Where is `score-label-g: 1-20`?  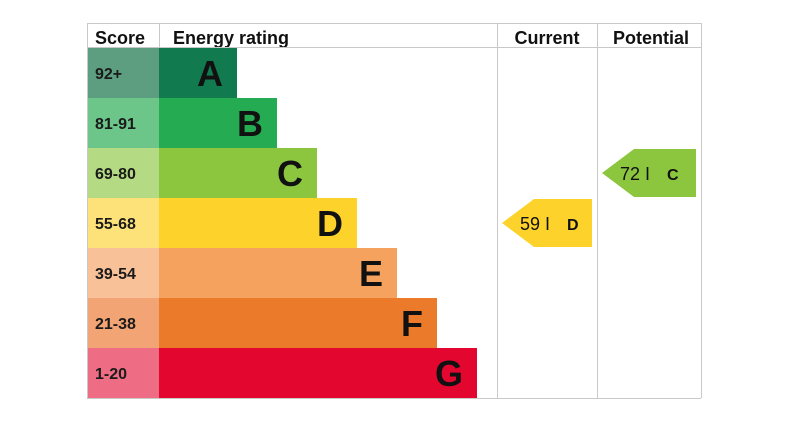 score-label-g: 1-20 is located at coordinates (111, 374).